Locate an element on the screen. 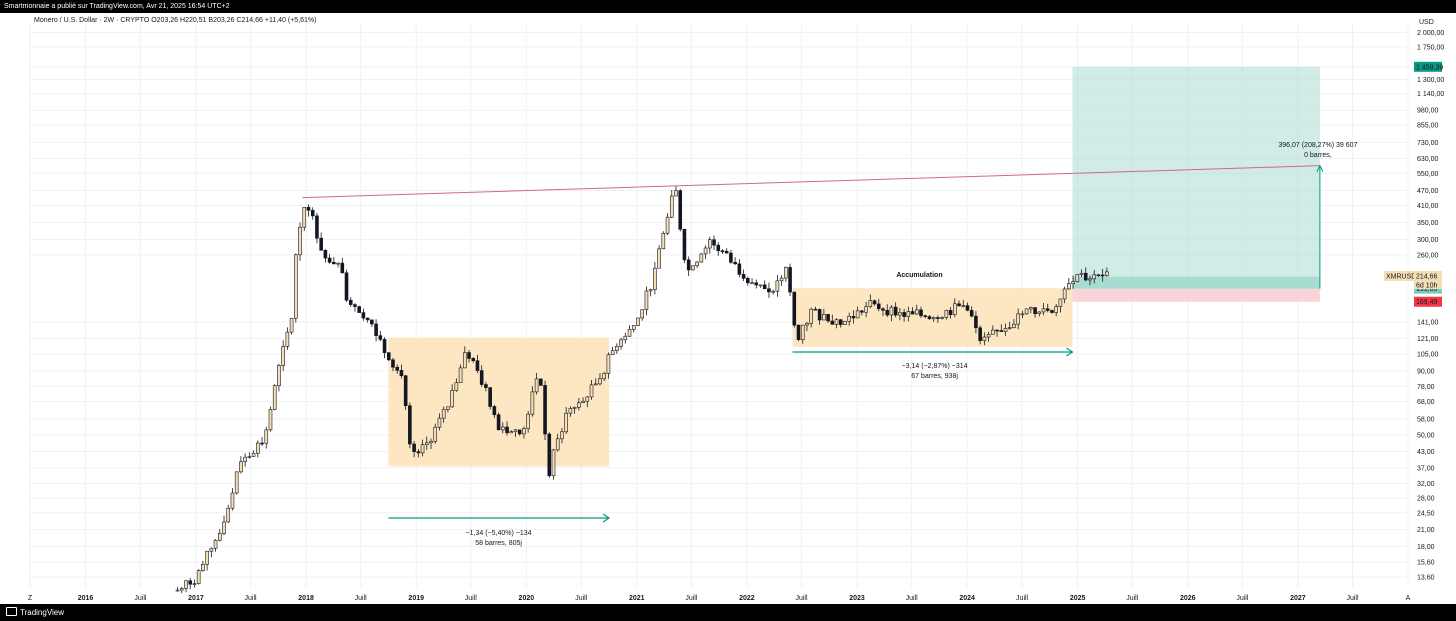 The image size is (1456, 621). range1-measure-arrow-icon is located at coordinates (606, 518).